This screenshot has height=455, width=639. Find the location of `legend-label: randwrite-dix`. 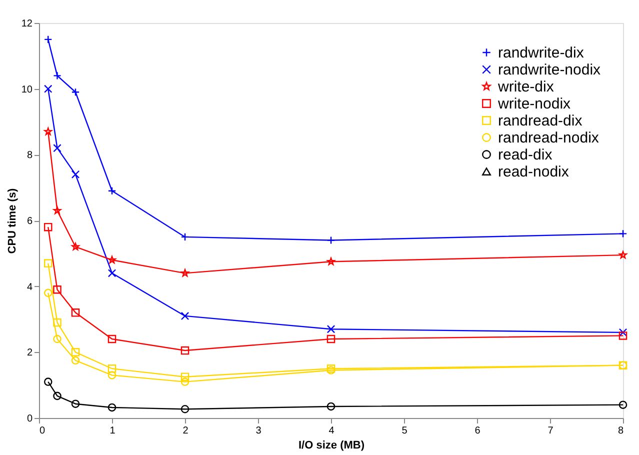

legend-label: randwrite-dix is located at coordinates (541, 53).